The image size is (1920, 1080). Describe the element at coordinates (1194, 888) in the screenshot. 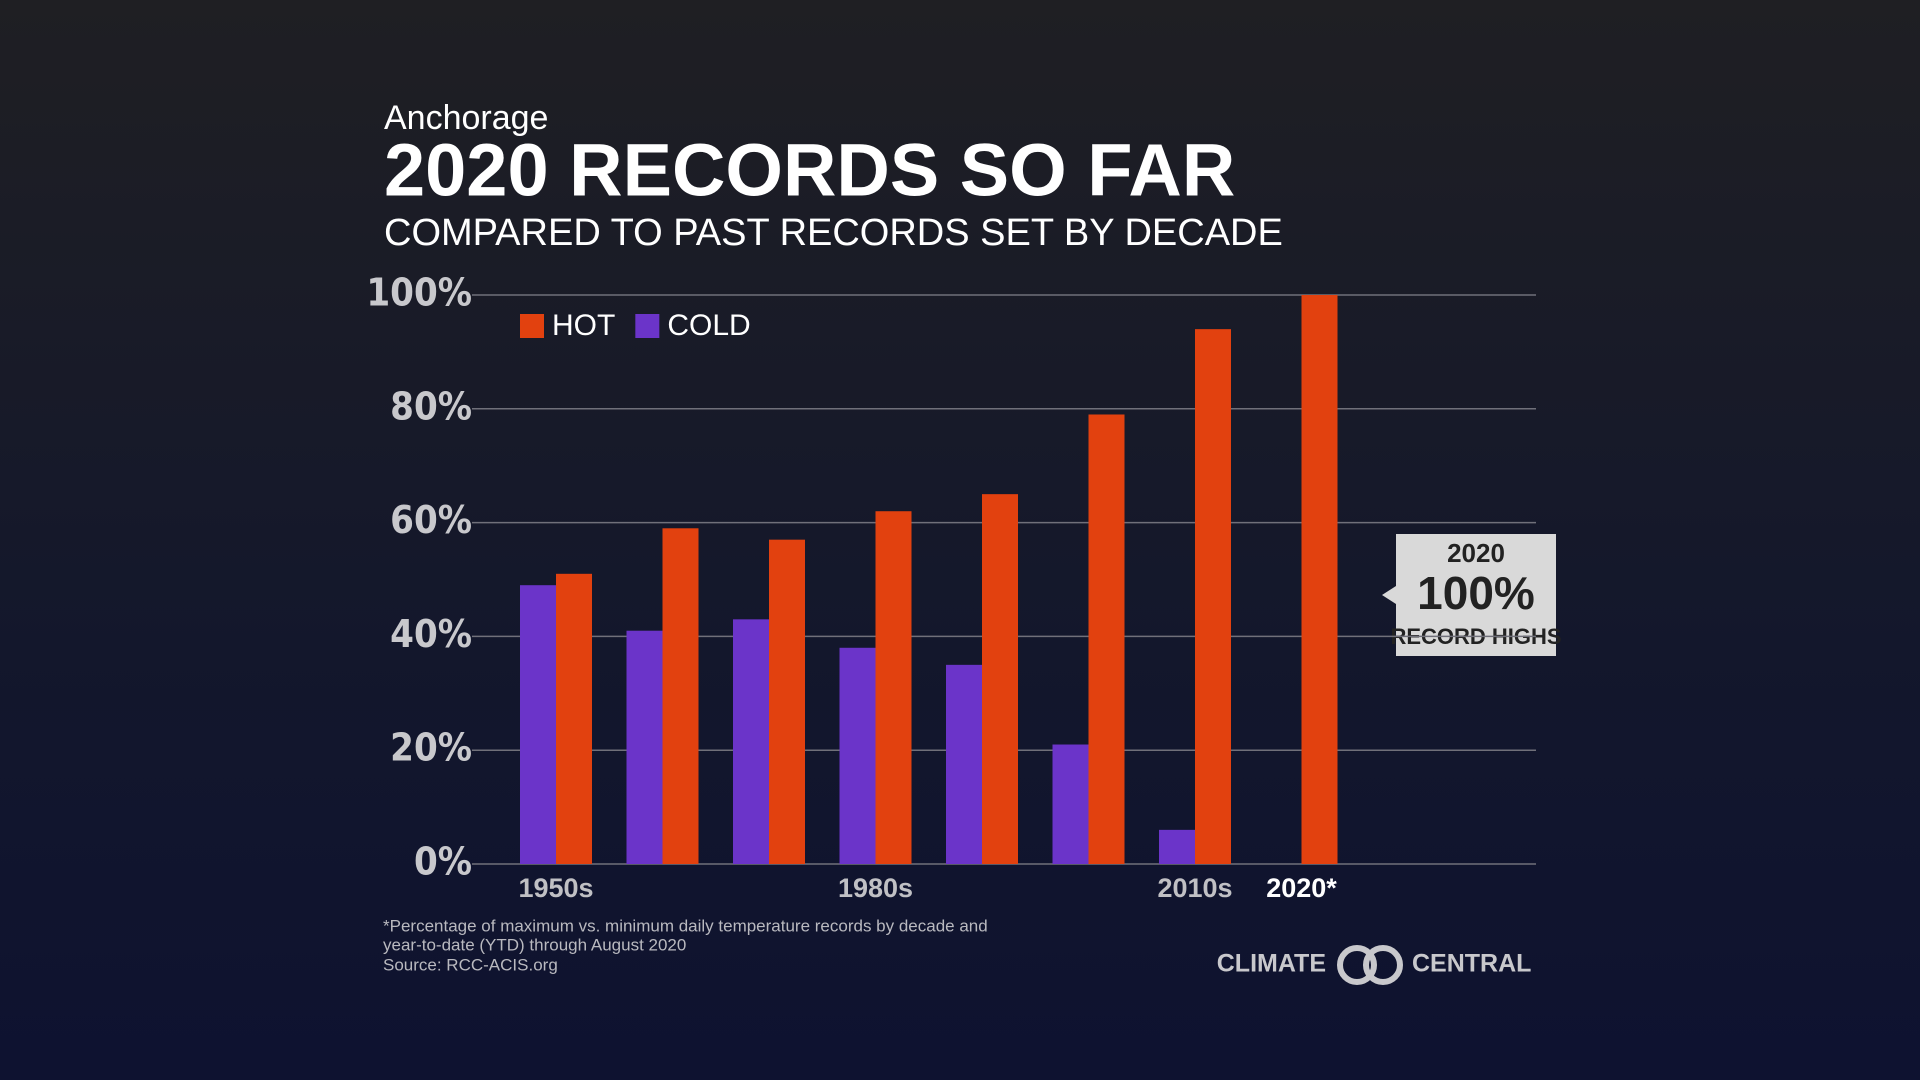

I see `x-tick-label: 2010s` at that location.